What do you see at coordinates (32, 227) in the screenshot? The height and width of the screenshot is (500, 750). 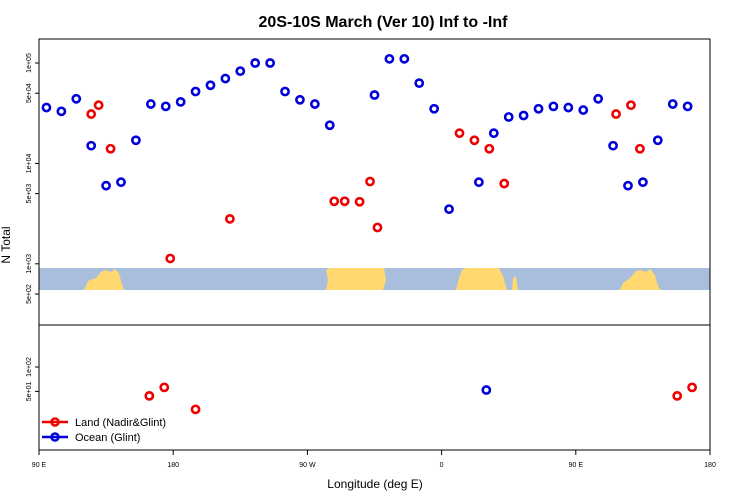 I see `y-axis: 5e+02 1e+03 5e+03 1e+04 5e+04 1e+05 5e+01 1e+02` at bounding box center [32, 227].